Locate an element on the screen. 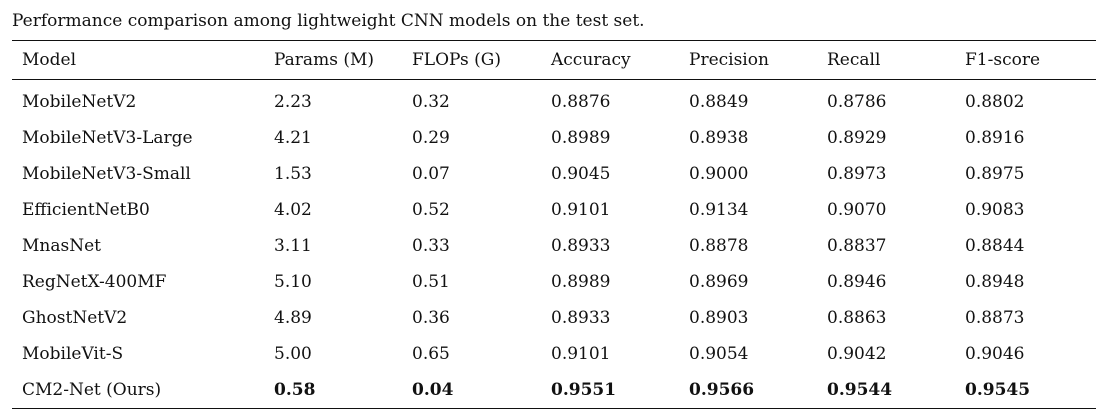 The image size is (1102, 412). cell-flops: 0.33 is located at coordinates (431, 246).